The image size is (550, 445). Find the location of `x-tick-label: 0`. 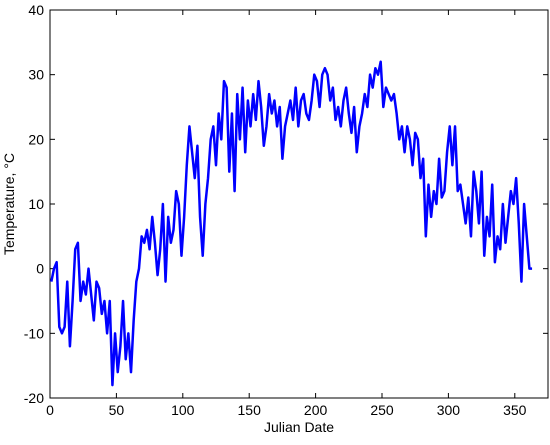

x-tick-label: 0 is located at coordinates (50, 410).